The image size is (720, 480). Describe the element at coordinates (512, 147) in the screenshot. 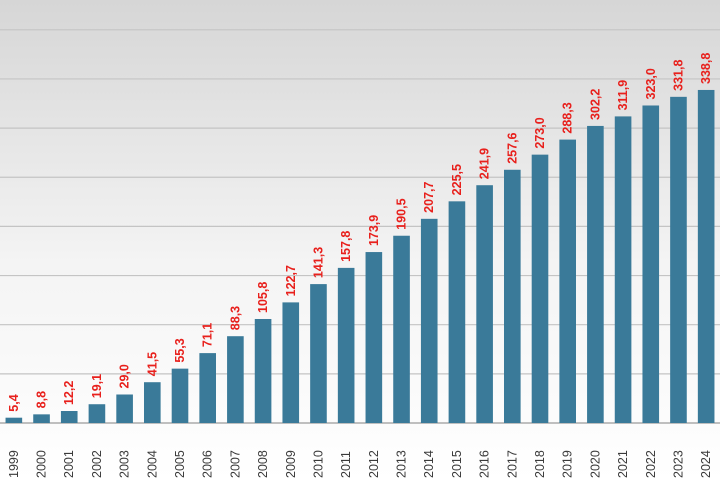

I see `value-label-2017: 257,6` at that location.